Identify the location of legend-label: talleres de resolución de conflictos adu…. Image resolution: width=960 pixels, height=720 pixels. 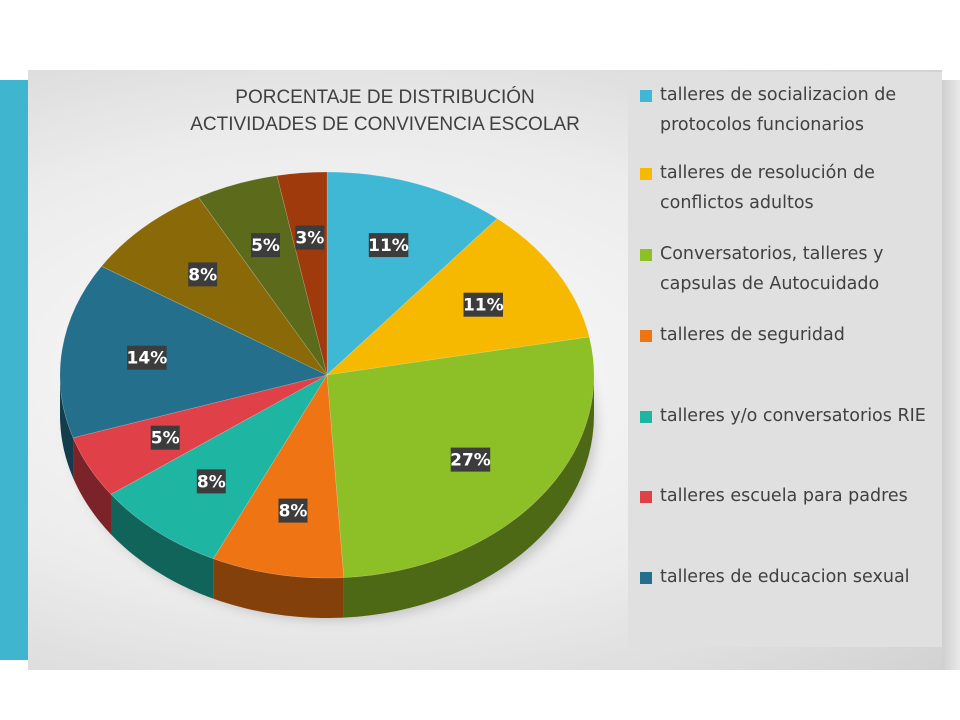
(767, 188).